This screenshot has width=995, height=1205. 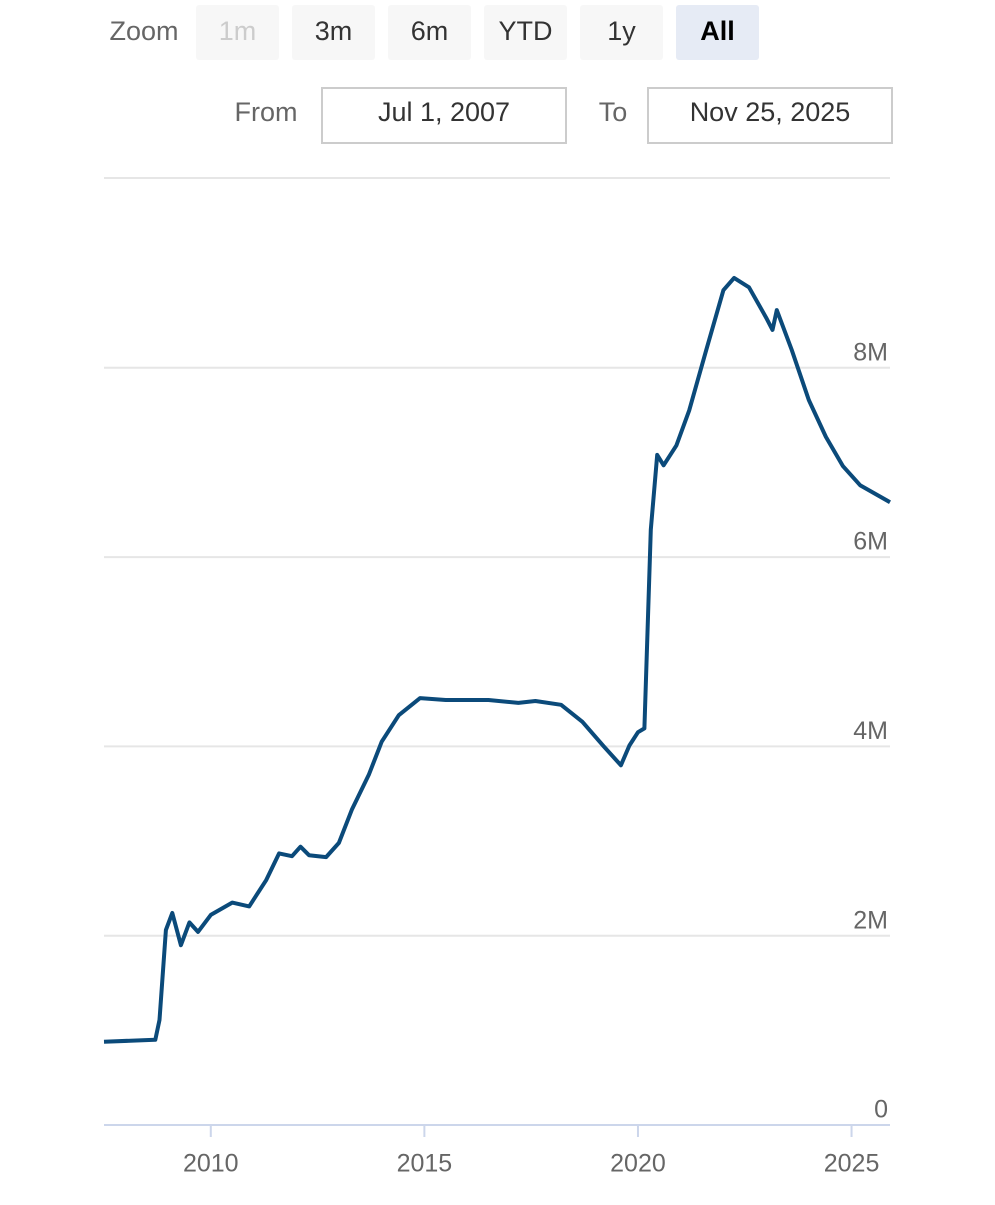 I want to click on from-input, so click(x=444, y=115).